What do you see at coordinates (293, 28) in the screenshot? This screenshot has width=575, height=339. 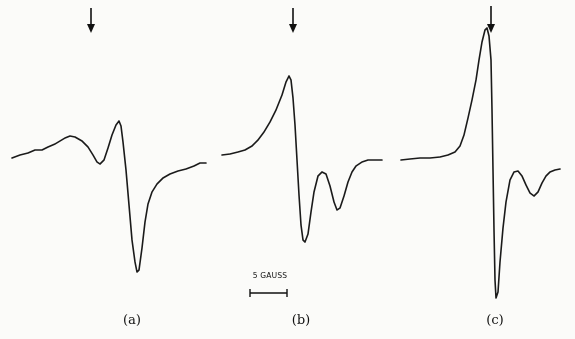 I see `marker-arrow-b-head` at bounding box center [293, 28].